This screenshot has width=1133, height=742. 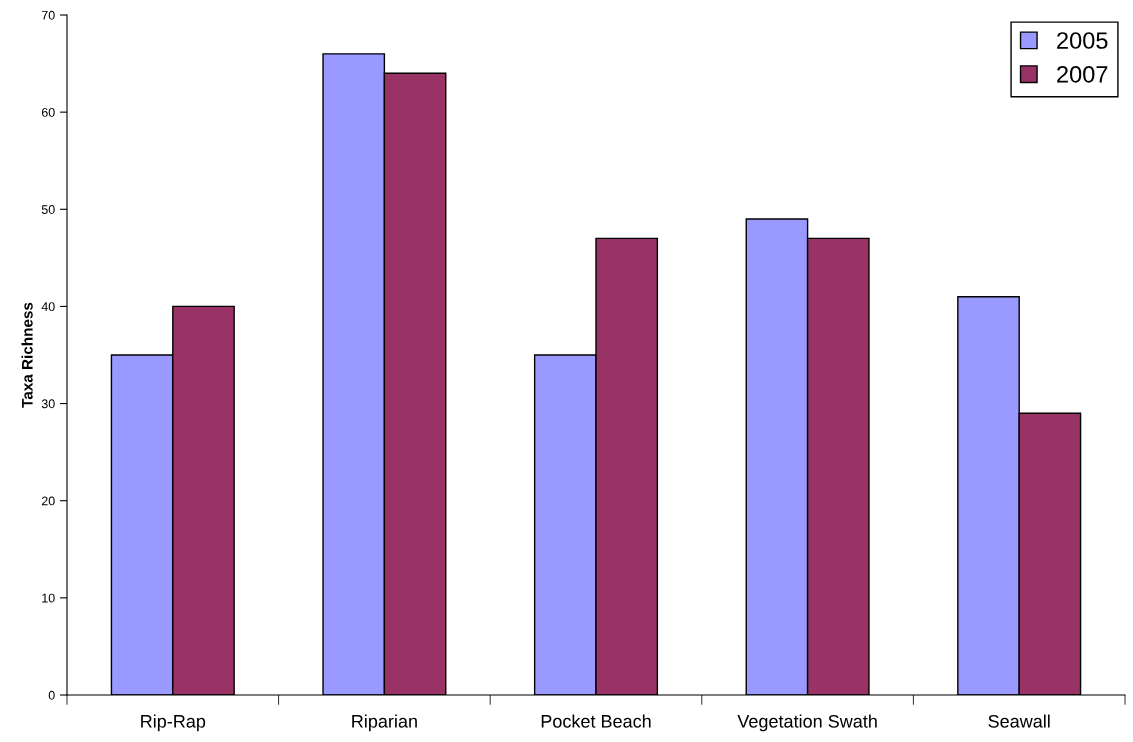 I want to click on legend-label: 2007, so click(x=1082, y=74).